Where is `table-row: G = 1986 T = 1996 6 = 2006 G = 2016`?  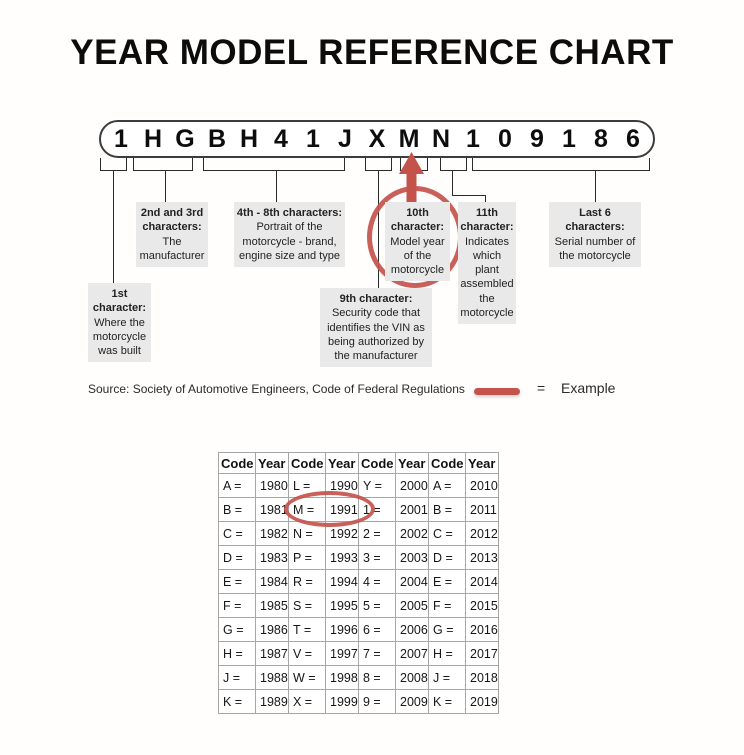 table-row: G = 1986 T = 1996 6 = 2006 G = 2016 is located at coordinates (358, 629).